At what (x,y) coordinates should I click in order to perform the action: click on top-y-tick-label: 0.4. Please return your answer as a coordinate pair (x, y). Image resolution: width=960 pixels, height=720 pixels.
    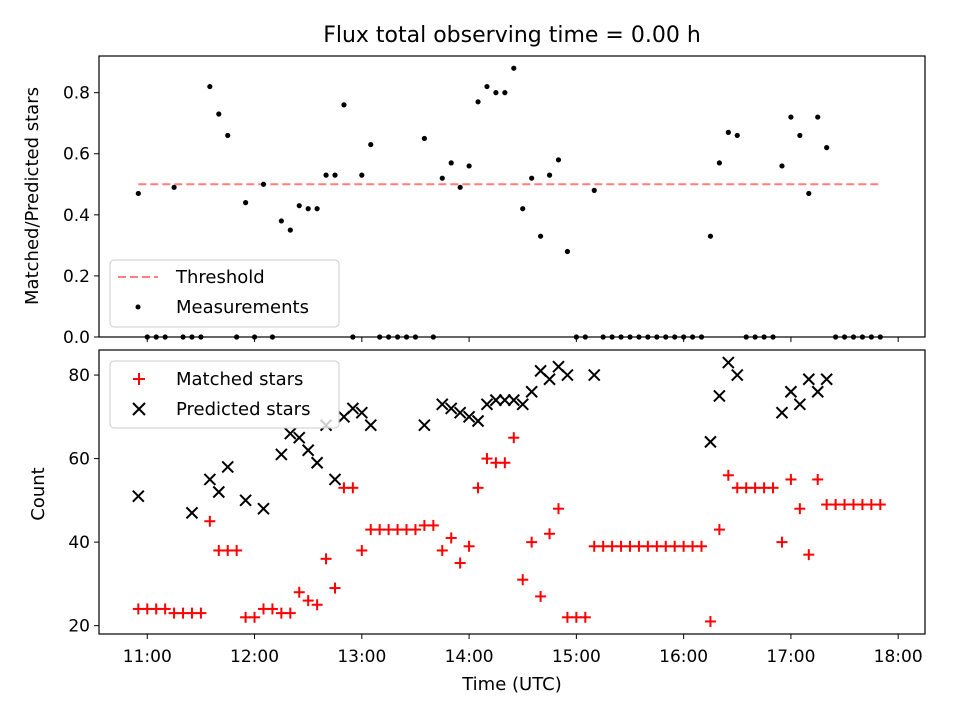
    Looking at the image, I should click on (76, 216).